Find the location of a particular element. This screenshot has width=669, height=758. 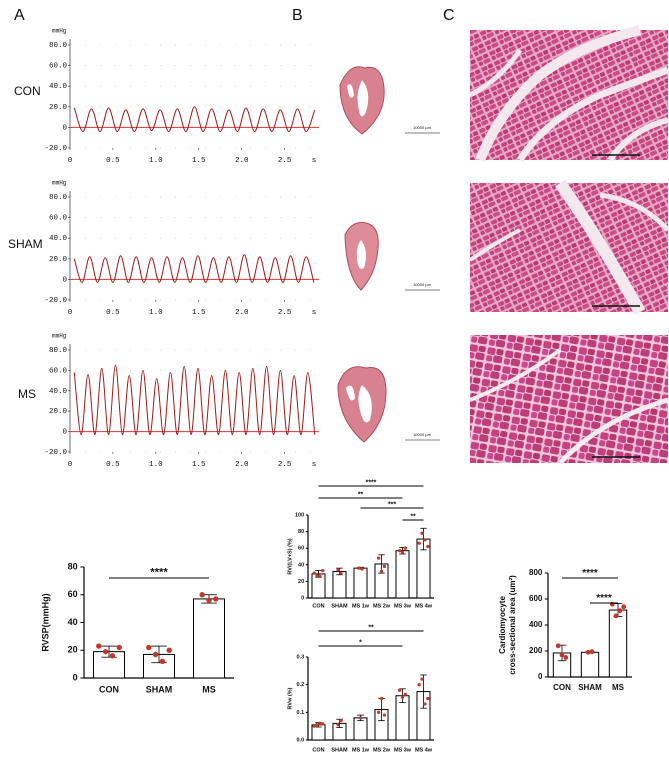

row-label: MS is located at coordinates (27, 394).